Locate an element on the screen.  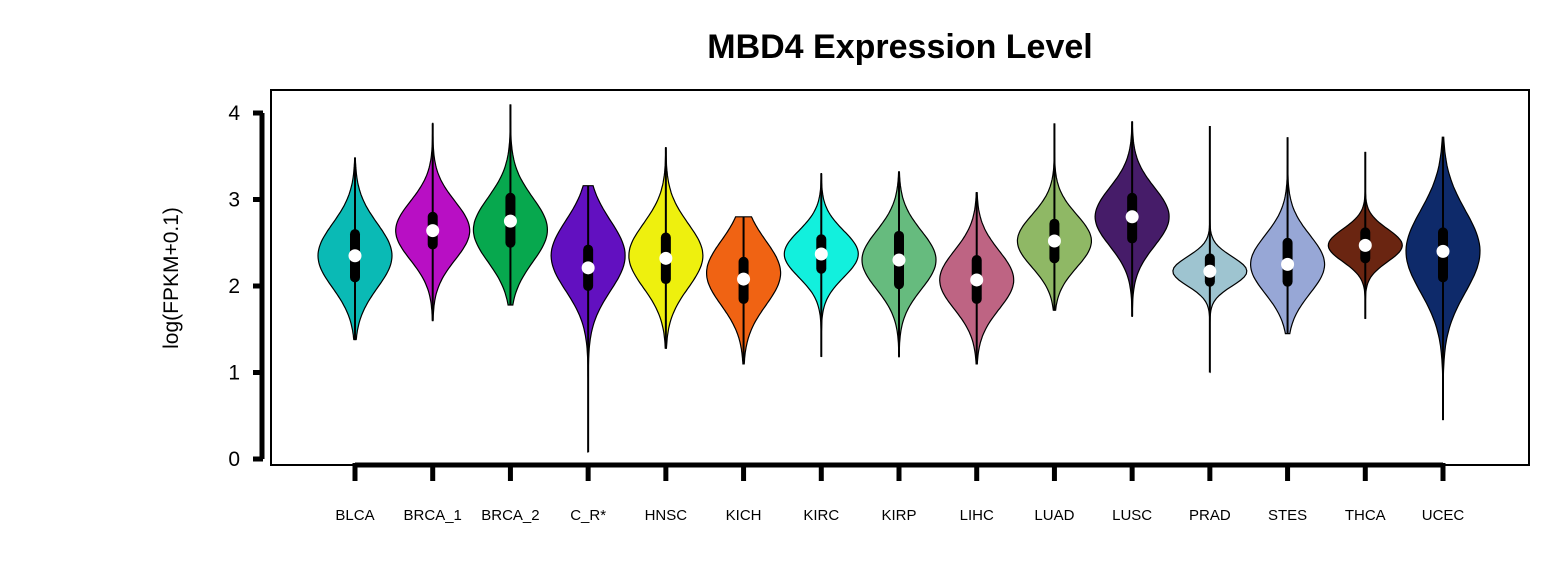
x-tick-label: KICH is located at coordinates (744, 515).